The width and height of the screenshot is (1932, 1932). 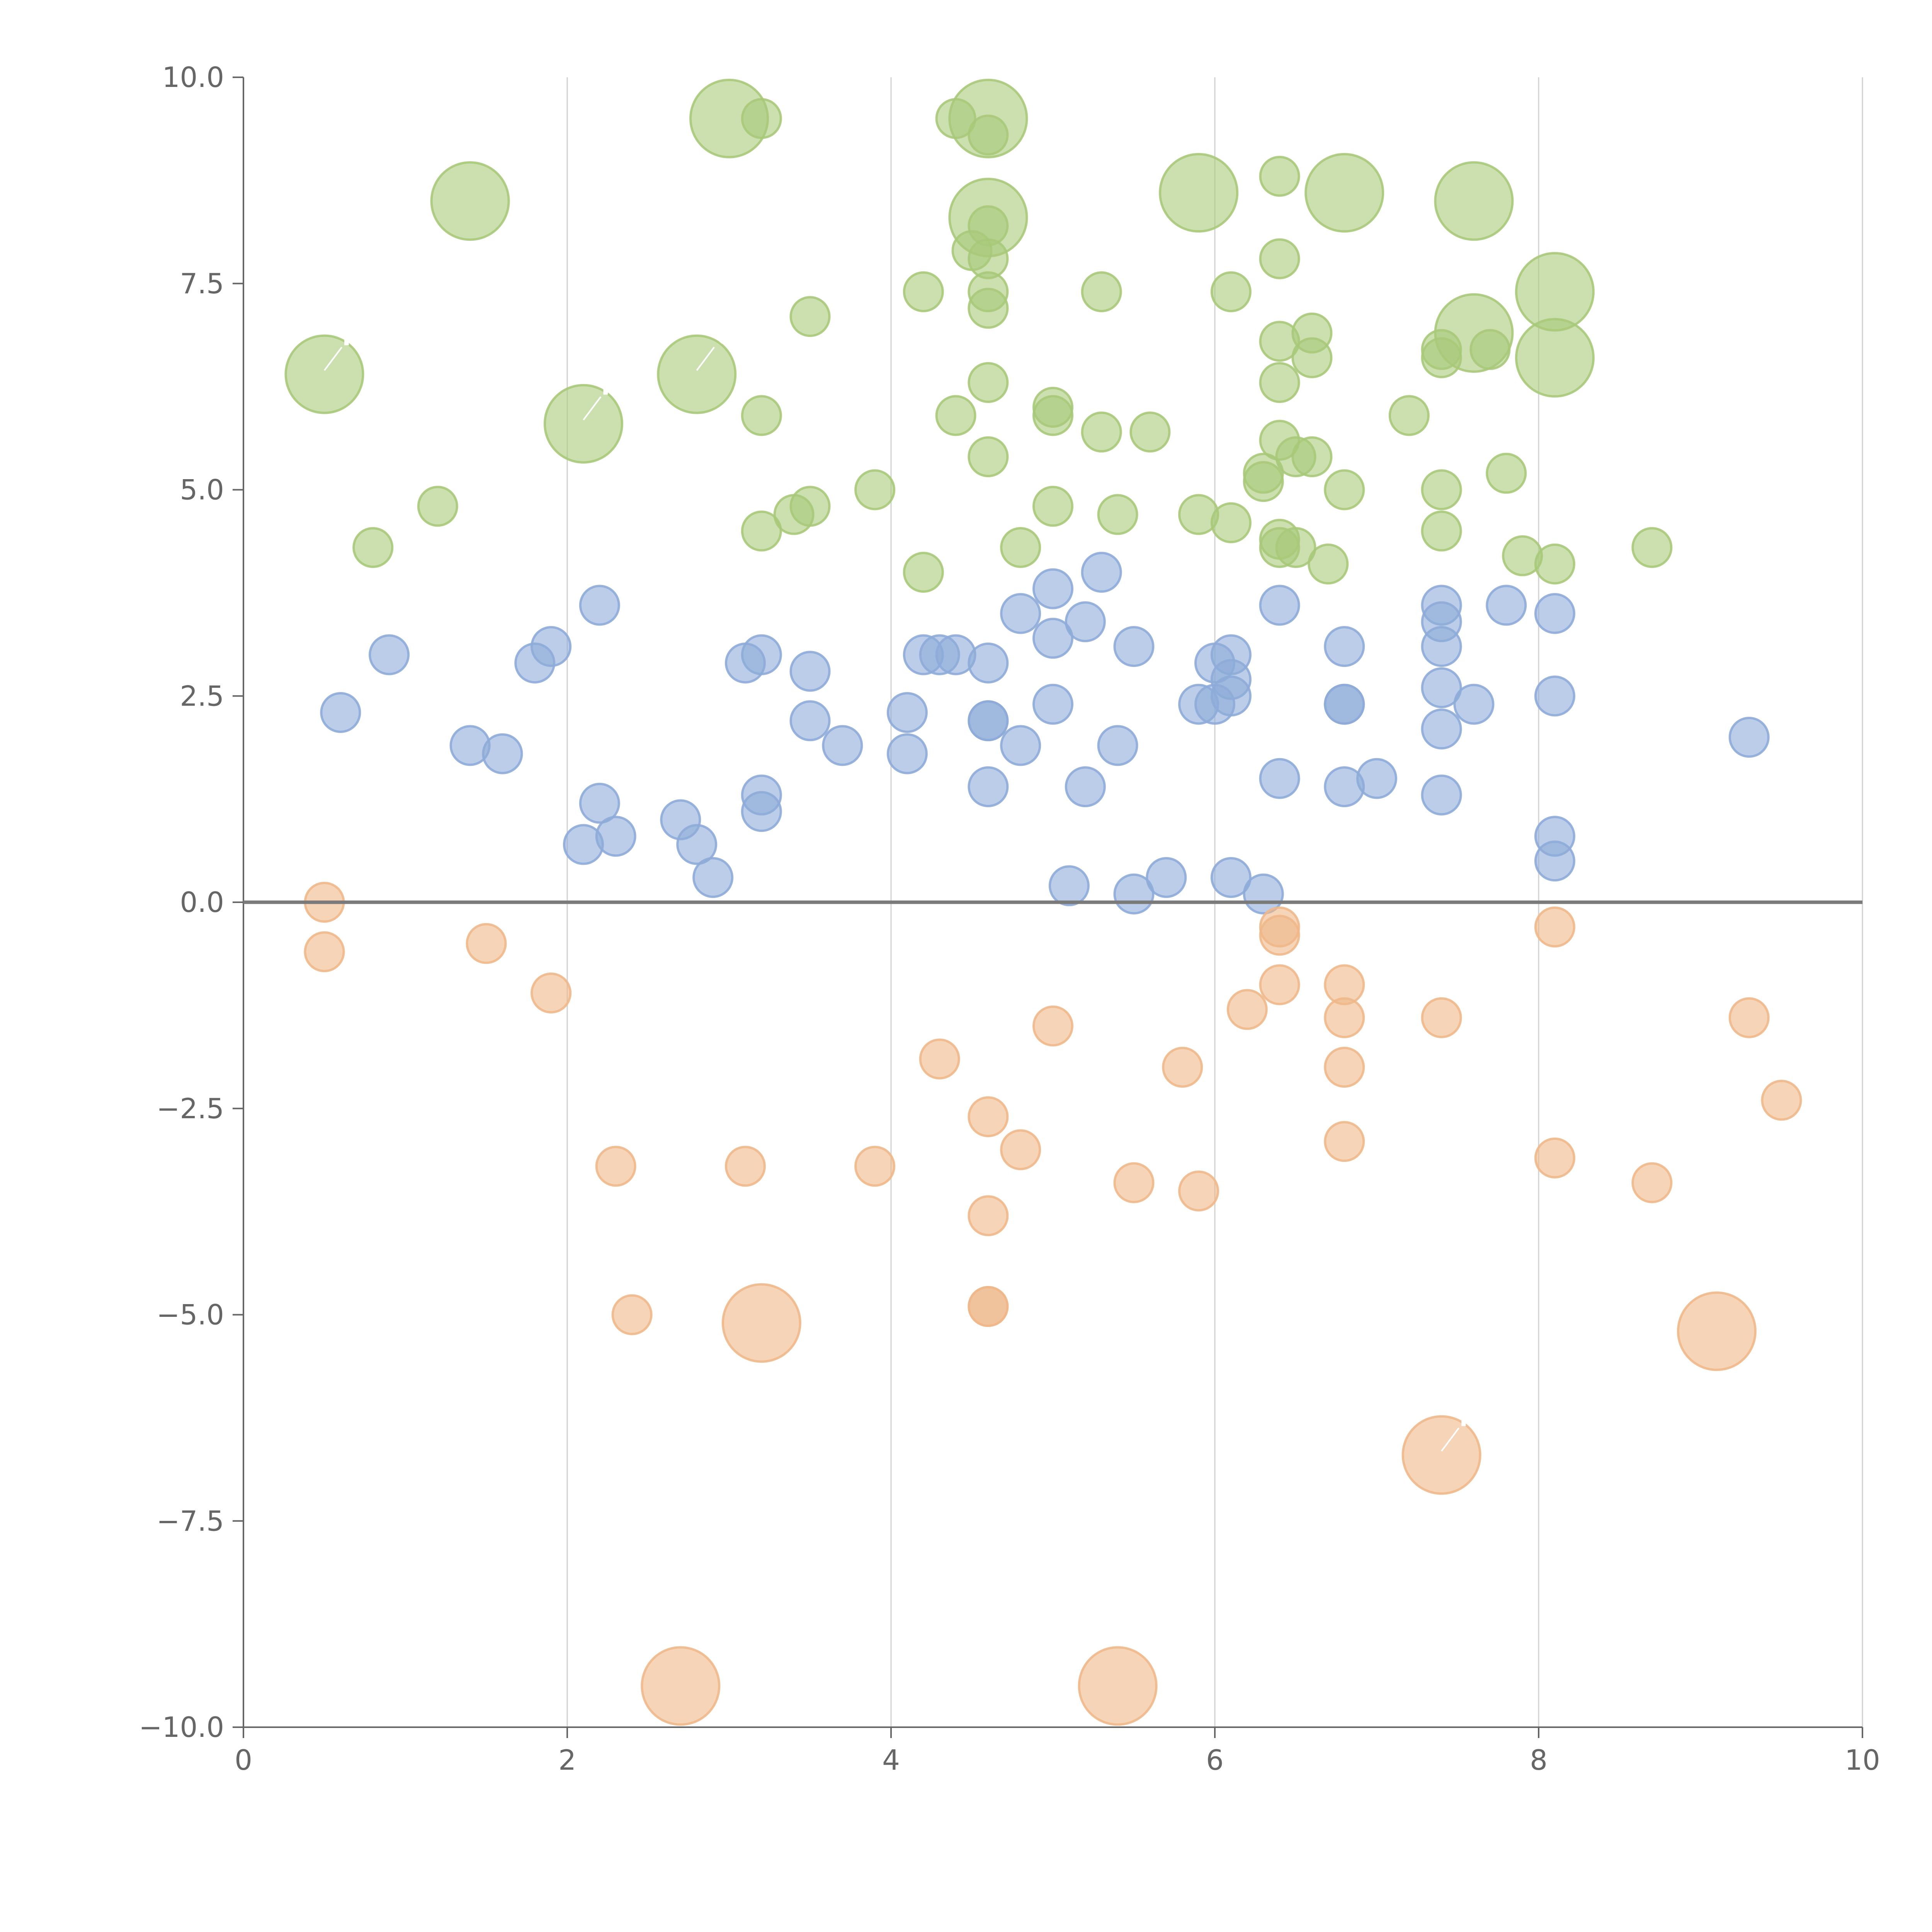 What do you see at coordinates (1863, 1760) in the screenshot?
I see `x-tick-label: 10` at bounding box center [1863, 1760].